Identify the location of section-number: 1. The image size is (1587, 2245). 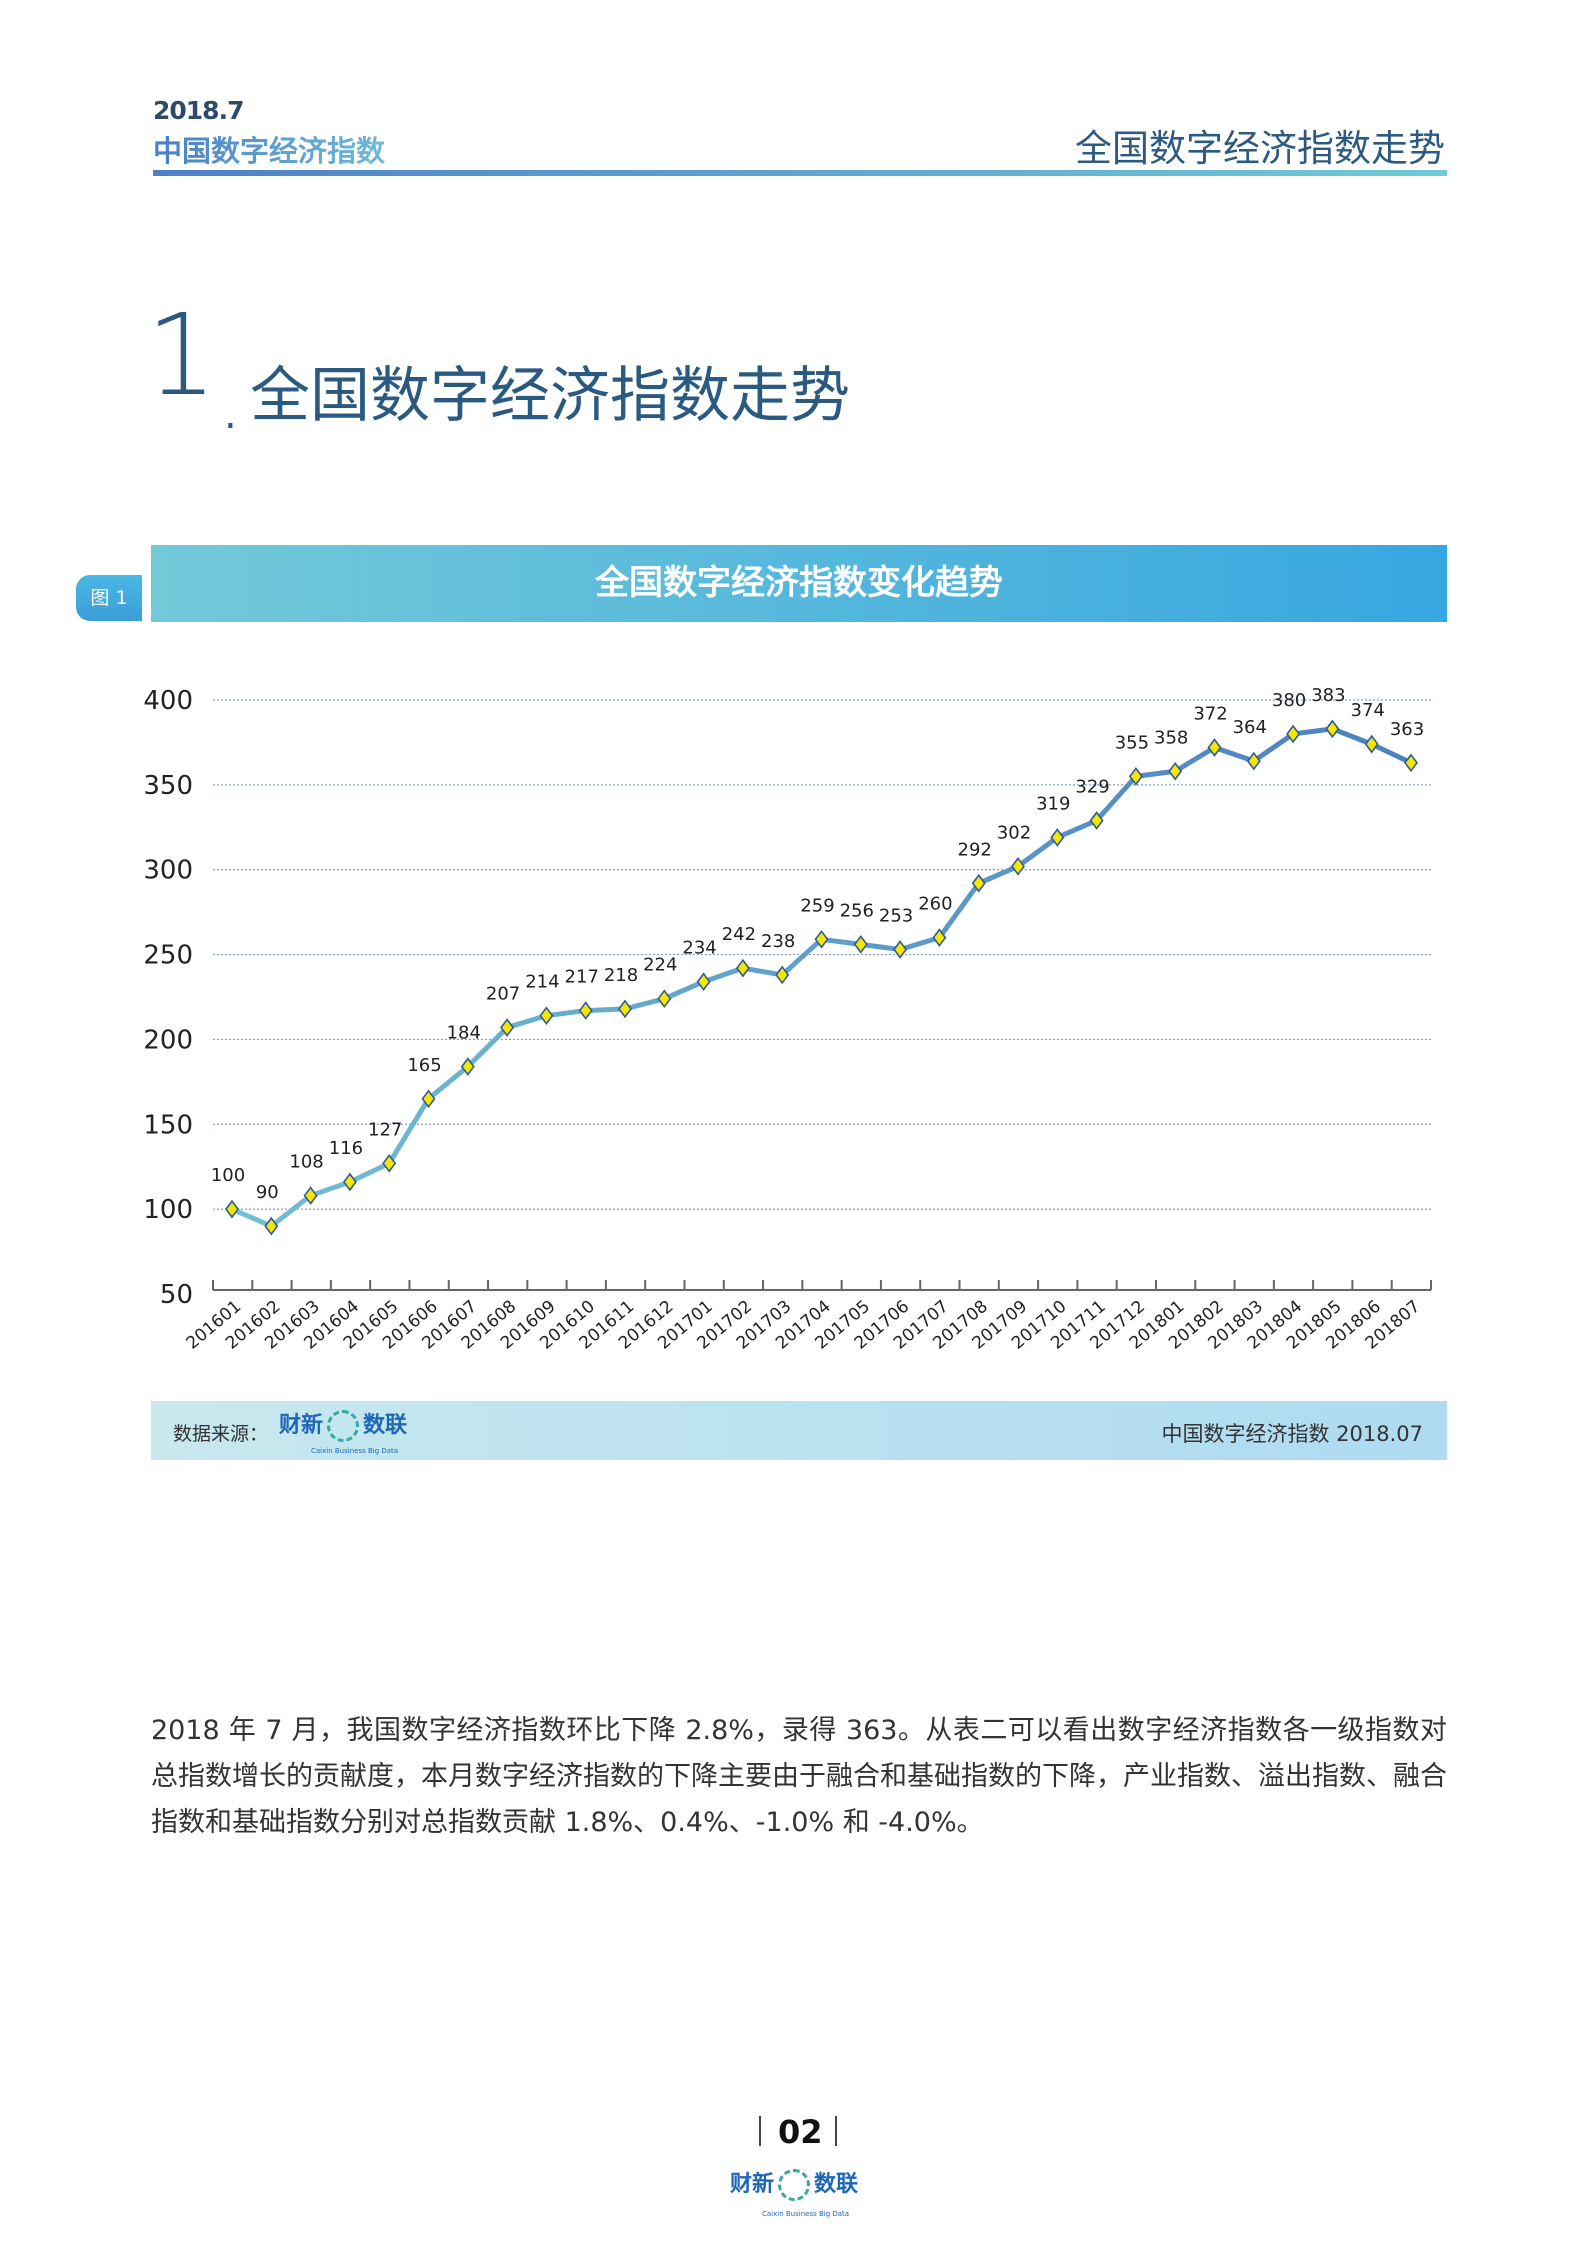
(182, 356).